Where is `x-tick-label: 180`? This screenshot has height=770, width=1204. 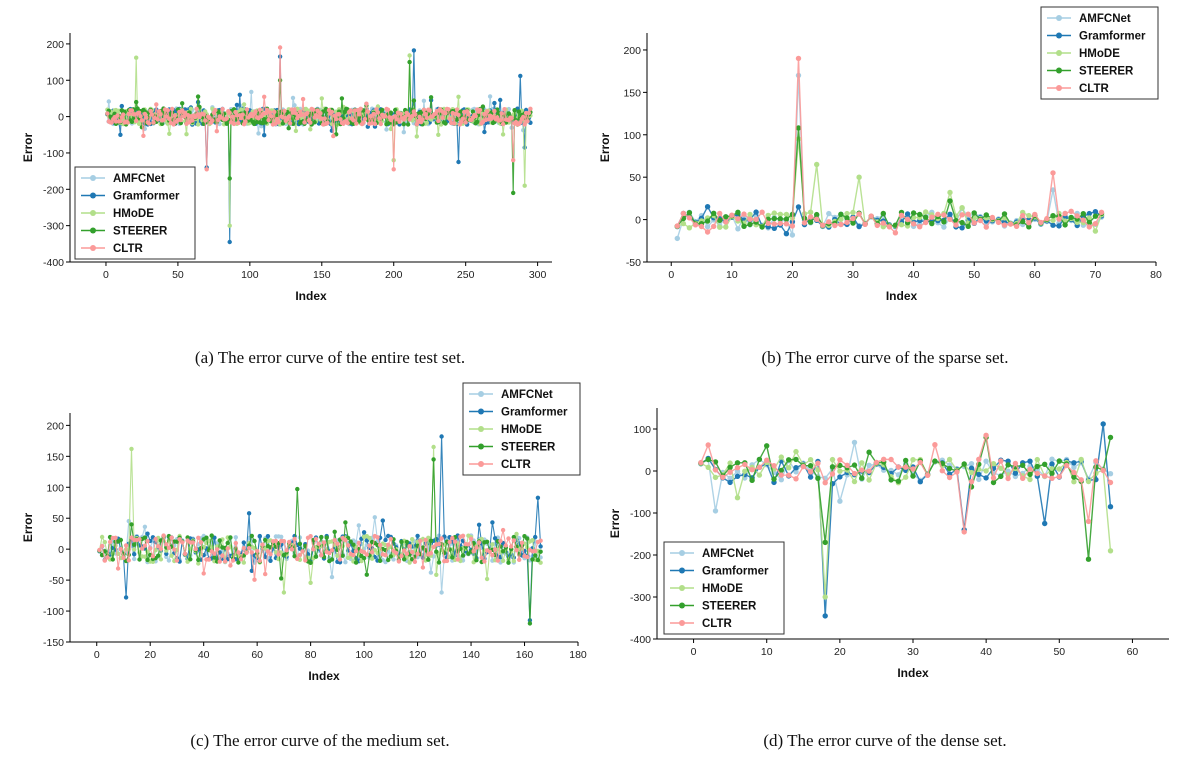 x-tick-label: 180 is located at coordinates (578, 655).